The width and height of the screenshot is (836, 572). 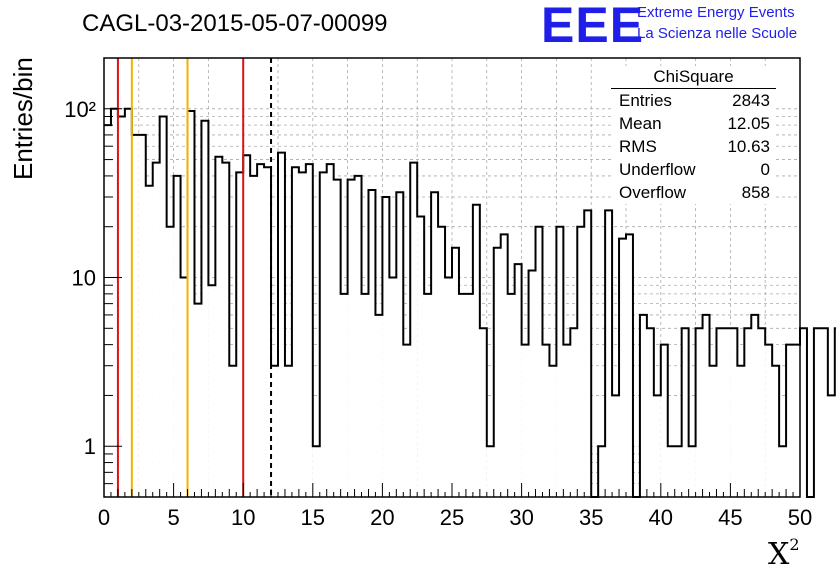 I want to click on y-axis-label: Entries/bin, so click(x=23, y=118).